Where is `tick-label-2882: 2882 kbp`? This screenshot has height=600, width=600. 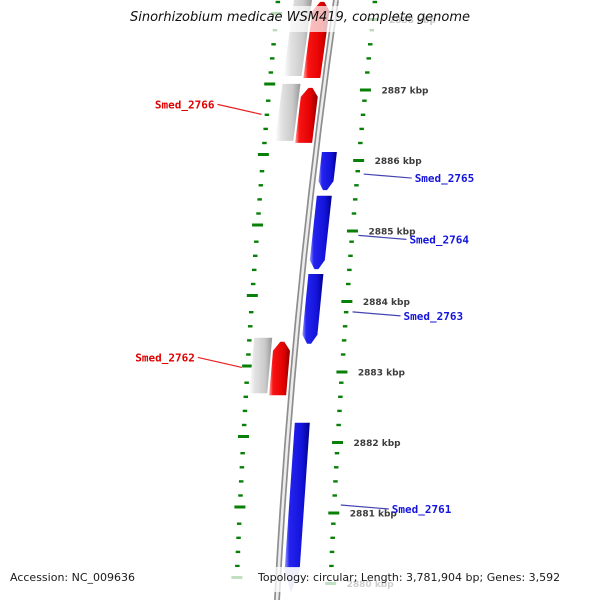
tick-label-2882: 2882 kbp is located at coordinates (378, 444).